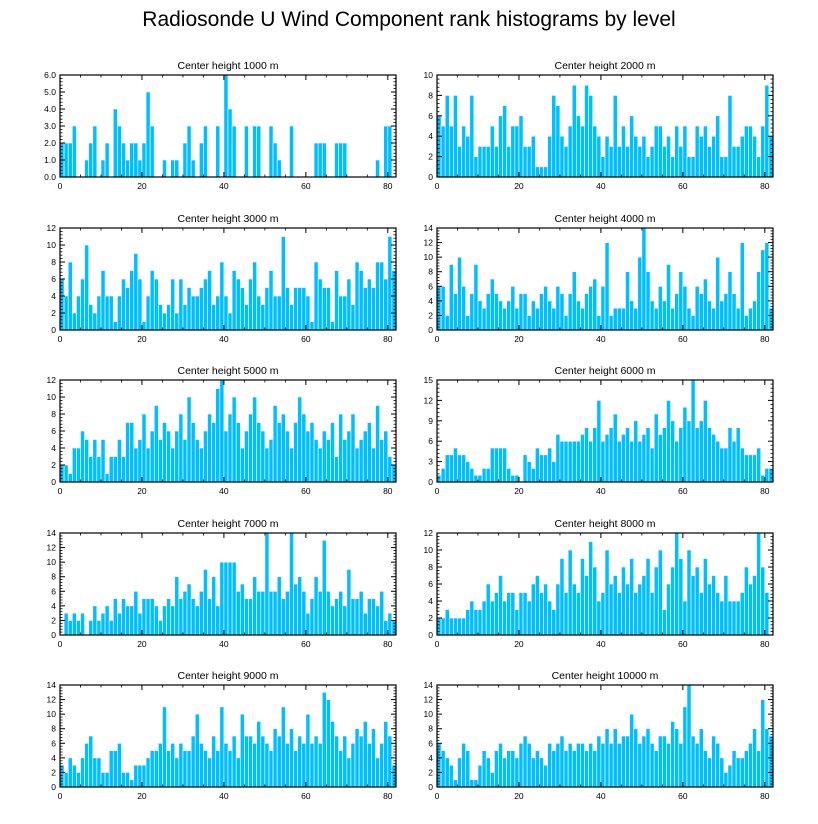 This screenshot has height=824, width=818. What do you see at coordinates (306, 339) in the screenshot?
I see `x-tick-label: 60` at bounding box center [306, 339].